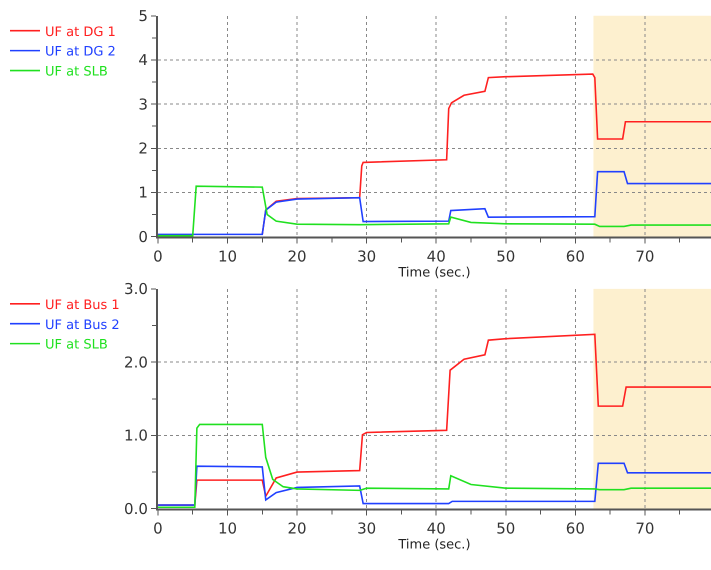 The height and width of the screenshot is (570, 711). I want to click on y-tick-label: 1.0, so click(136, 435).